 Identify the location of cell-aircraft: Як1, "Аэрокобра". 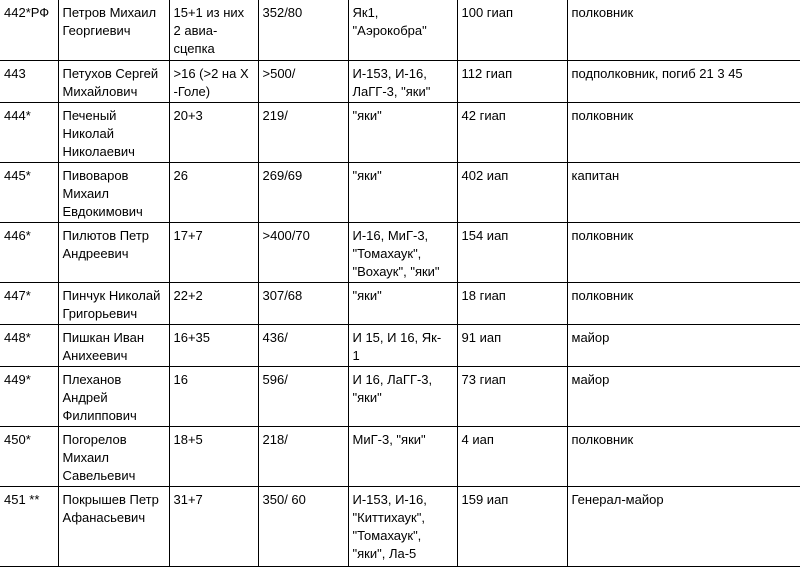
(402, 30).